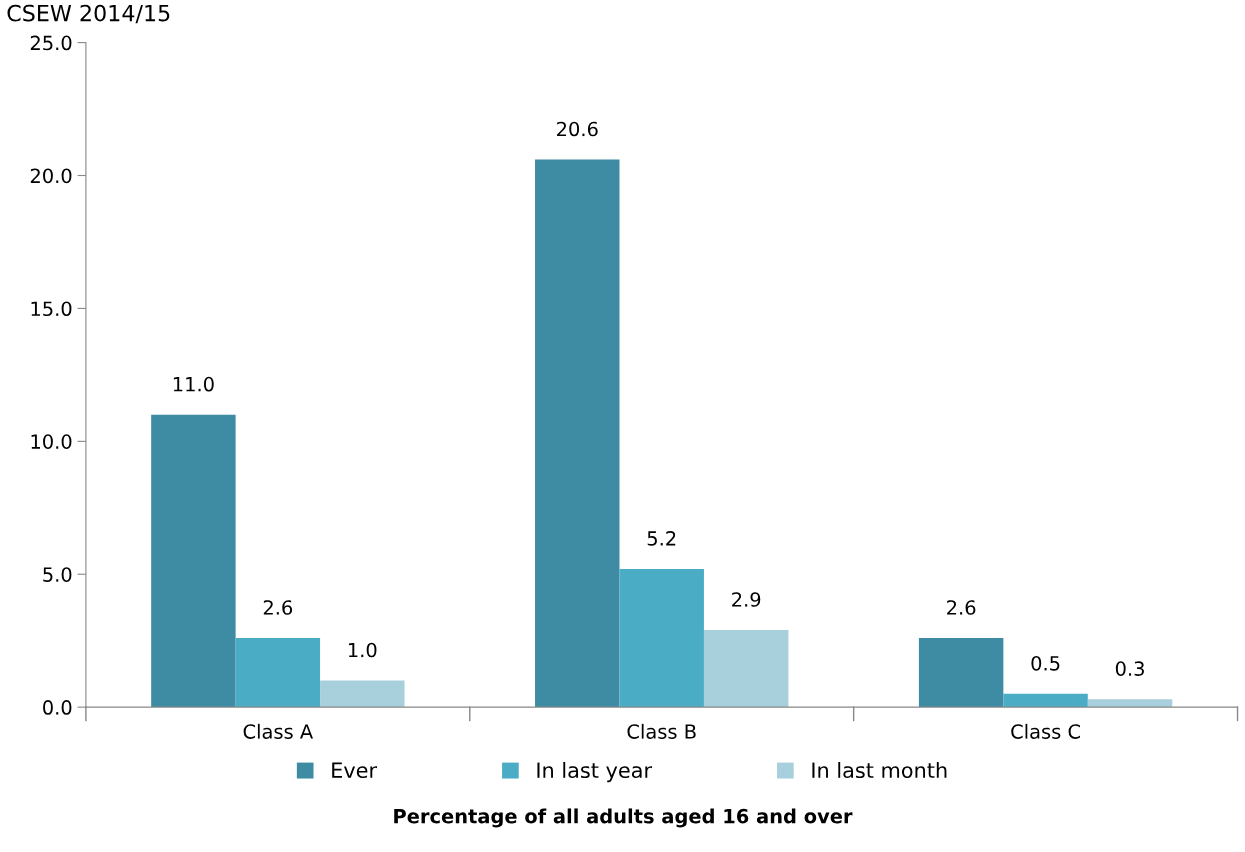 The width and height of the screenshot is (1245, 852). I want to click on x-axis-title: Percentage of all adults aged 16 and over, so click(623, 818).